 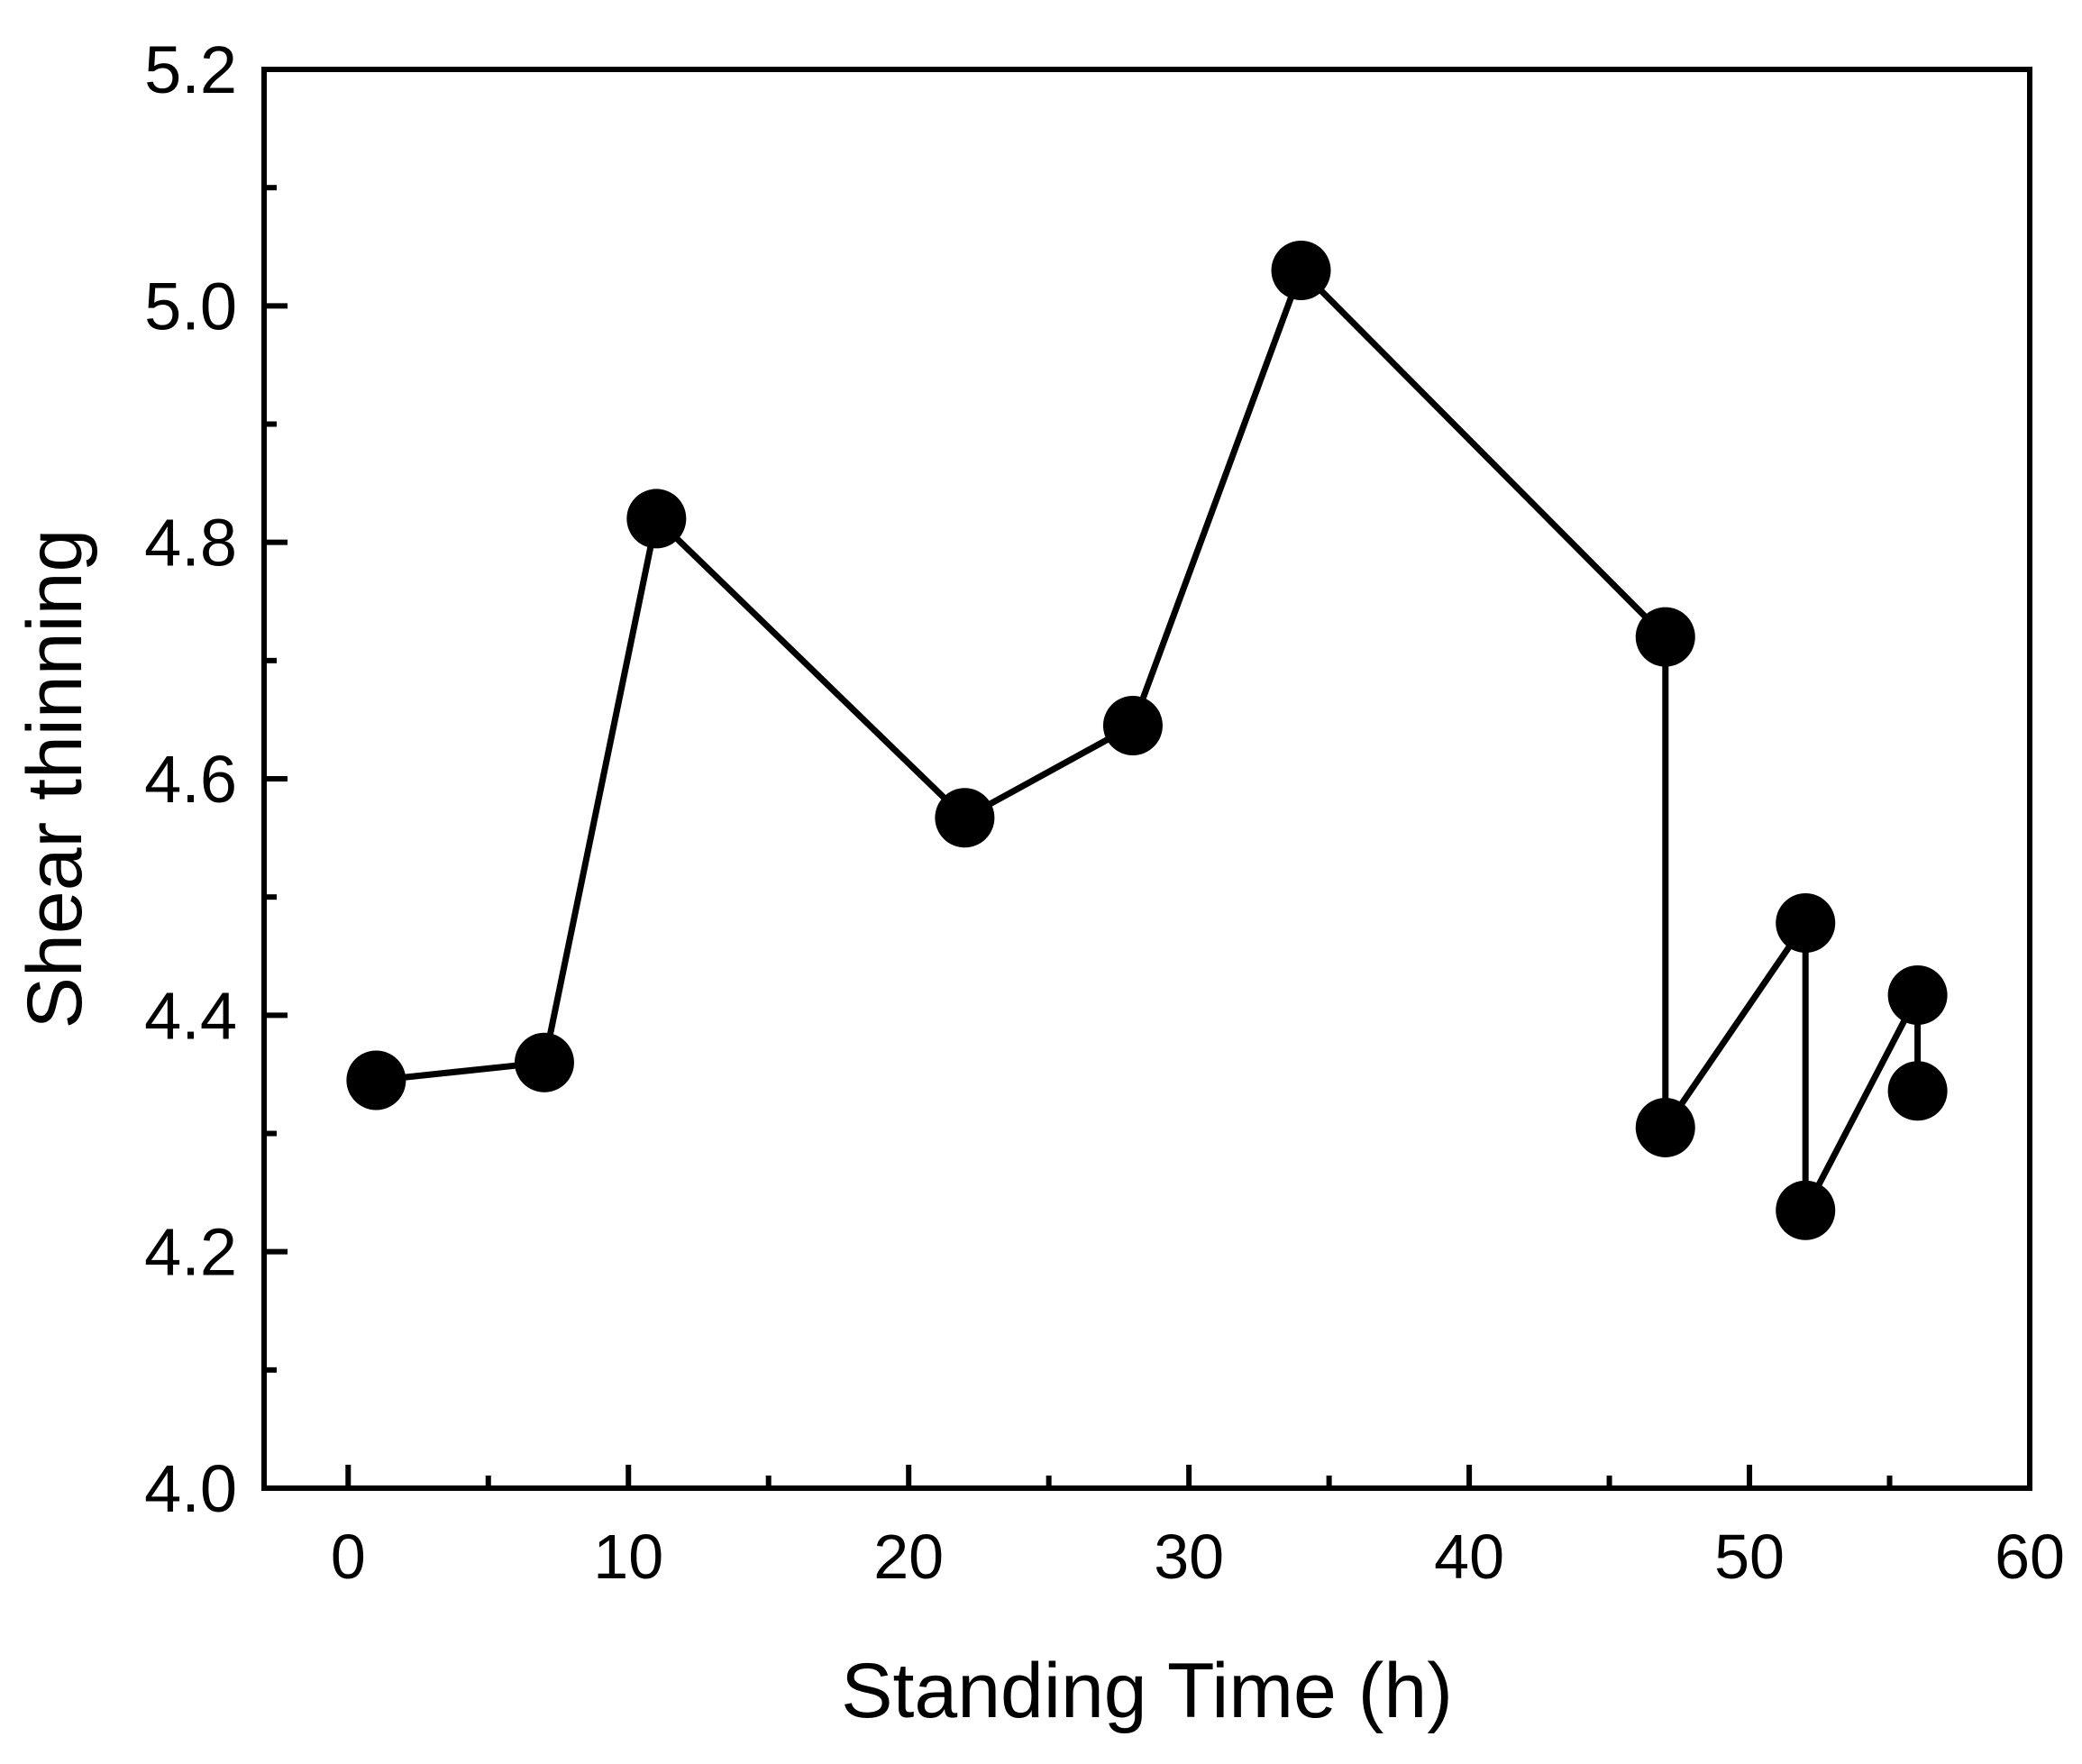 I want to click on x-tick-label: 10, so click(x=628, y=1557).